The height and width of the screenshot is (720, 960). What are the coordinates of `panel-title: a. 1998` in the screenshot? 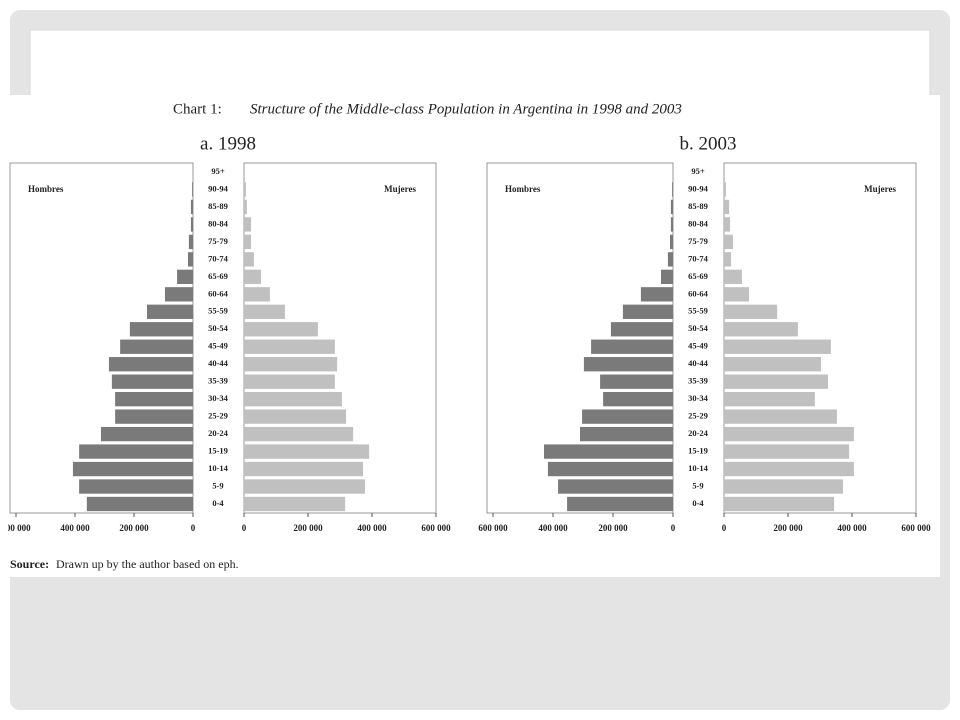 It's located at (228, 143).